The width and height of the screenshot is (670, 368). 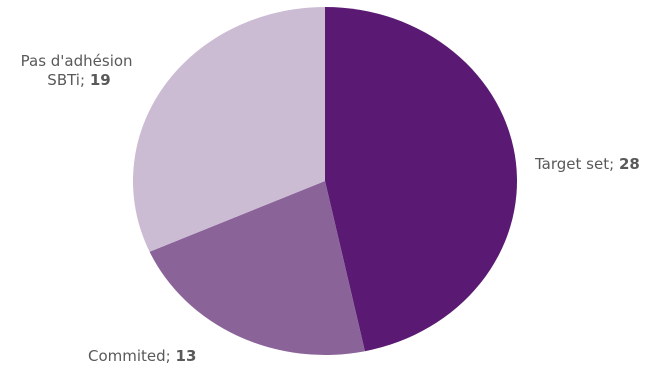 What do you see at coordinates (574, 164) in the screenshot?
I see `label-target-set-name: Target set;` at bounding box center [574, 164].